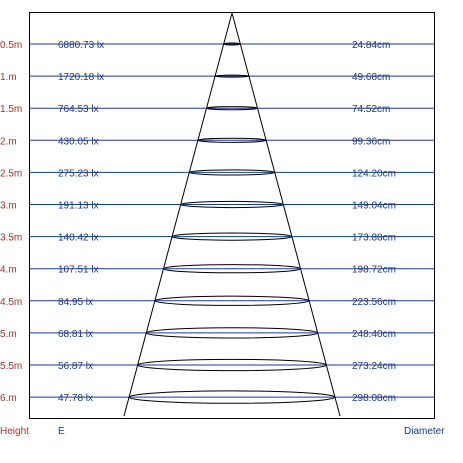 The height and width of the screenshot is (463, 463). I want to click on diameter-value: 24.84cm, so click(371, 45).